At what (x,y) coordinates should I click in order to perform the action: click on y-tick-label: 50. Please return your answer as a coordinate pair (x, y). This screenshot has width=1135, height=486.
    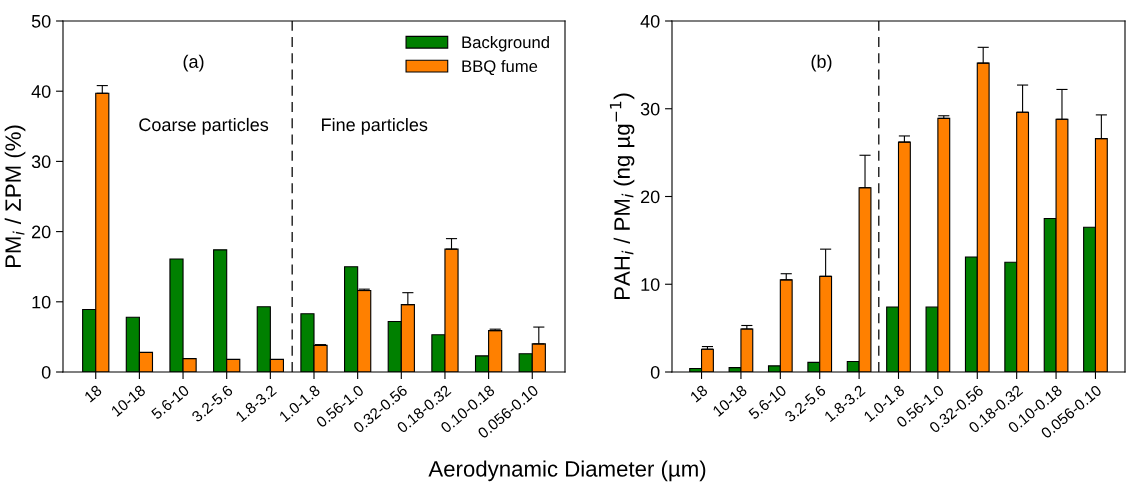
    Looking at the image, I should click on (41, 21).